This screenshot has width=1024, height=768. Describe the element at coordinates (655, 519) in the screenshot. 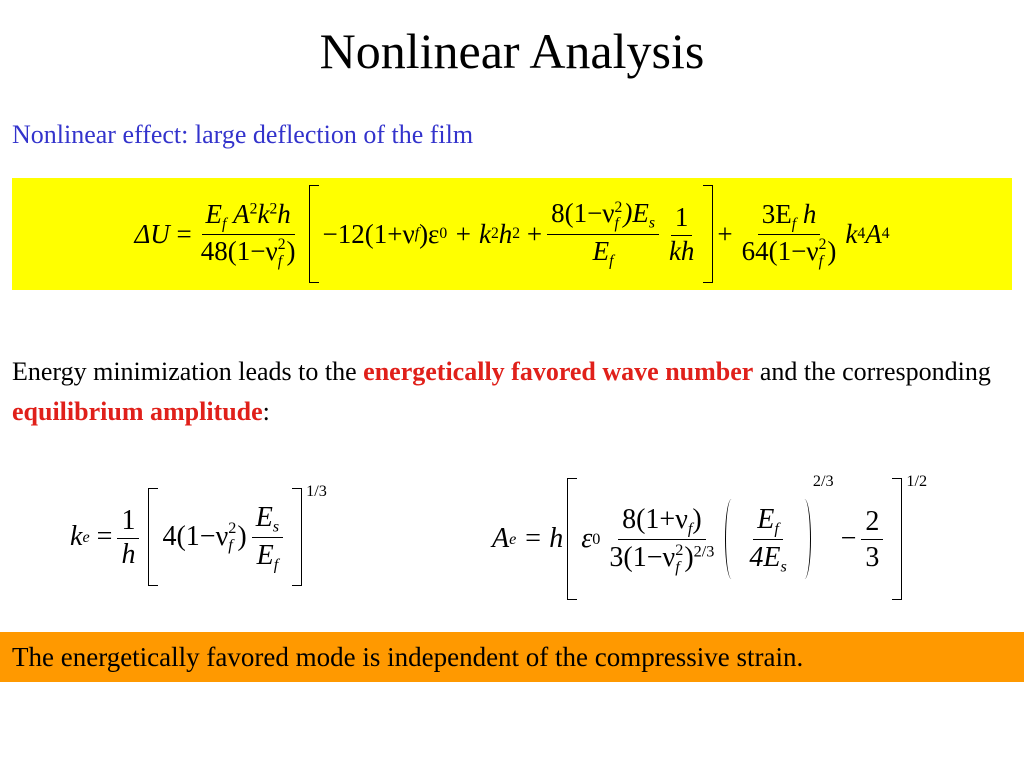

I see `equation-term: 8(1+ν` at that location.